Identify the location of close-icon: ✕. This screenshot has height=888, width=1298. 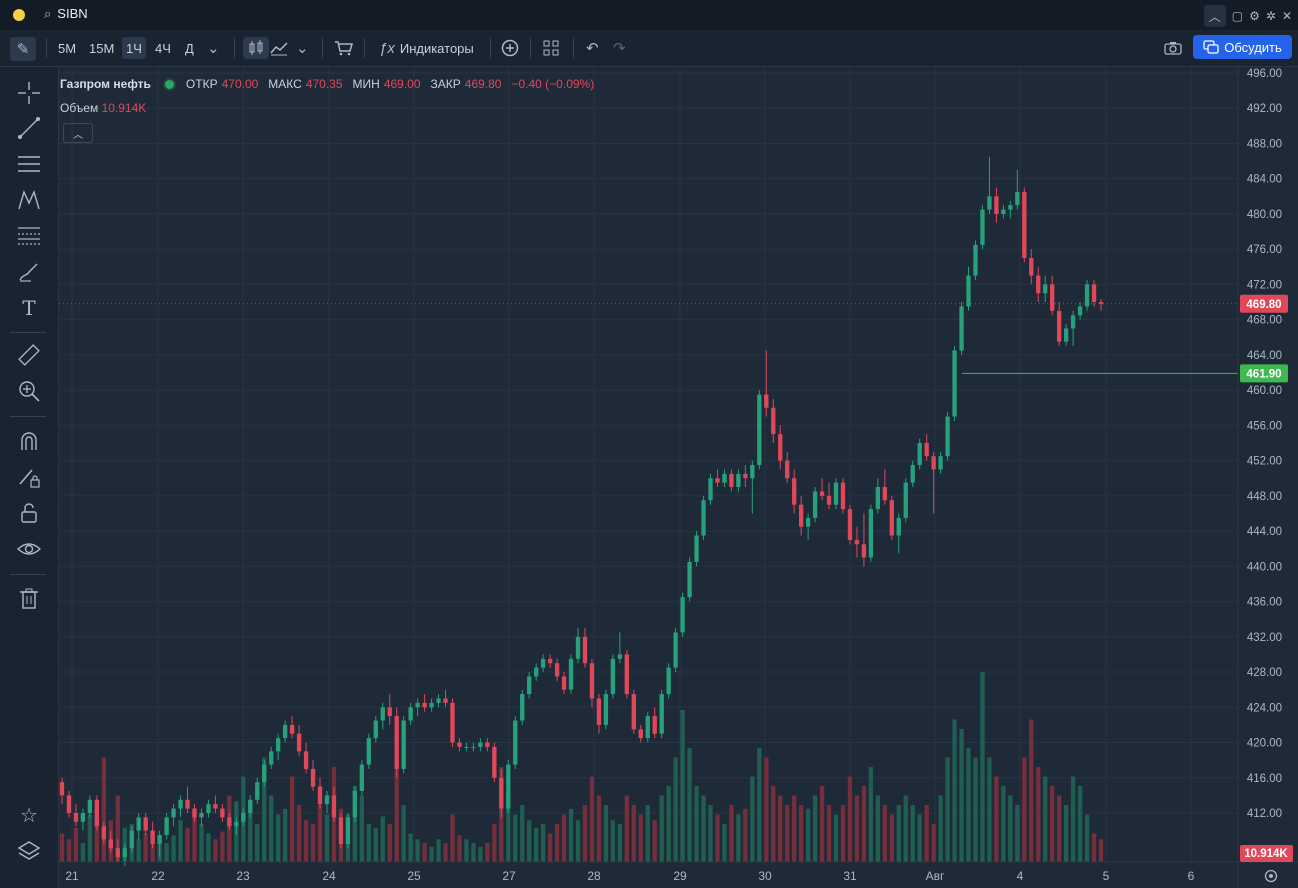
(1286, 16).